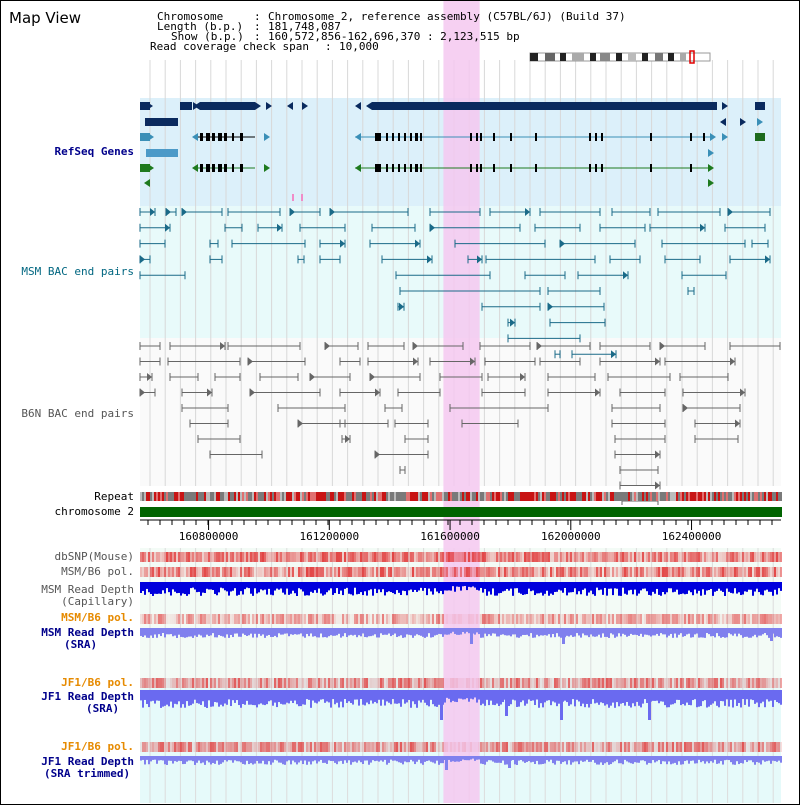 Image resolution: width=800 pixels, height=805 pixels. What do you see at coordinates (97, 746) in the screenshot?
I see `label-jf1-pol-2: JF1/B6 pol.` at bounding box center [97, 746].